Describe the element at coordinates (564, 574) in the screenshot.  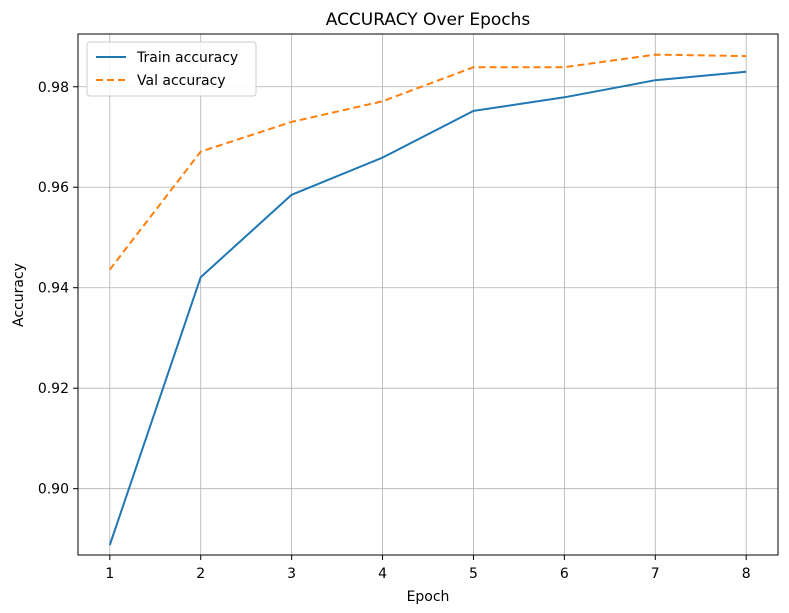
I see `x-tick-label: 6` at that location.